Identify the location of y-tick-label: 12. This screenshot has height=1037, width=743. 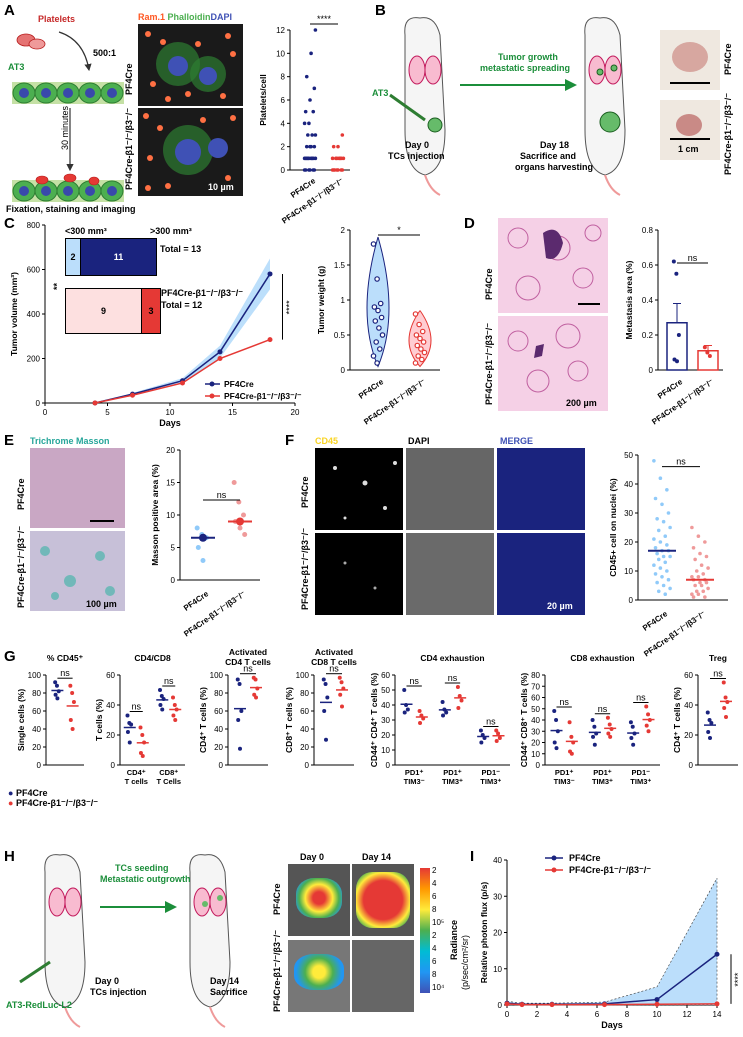
(280, 30).